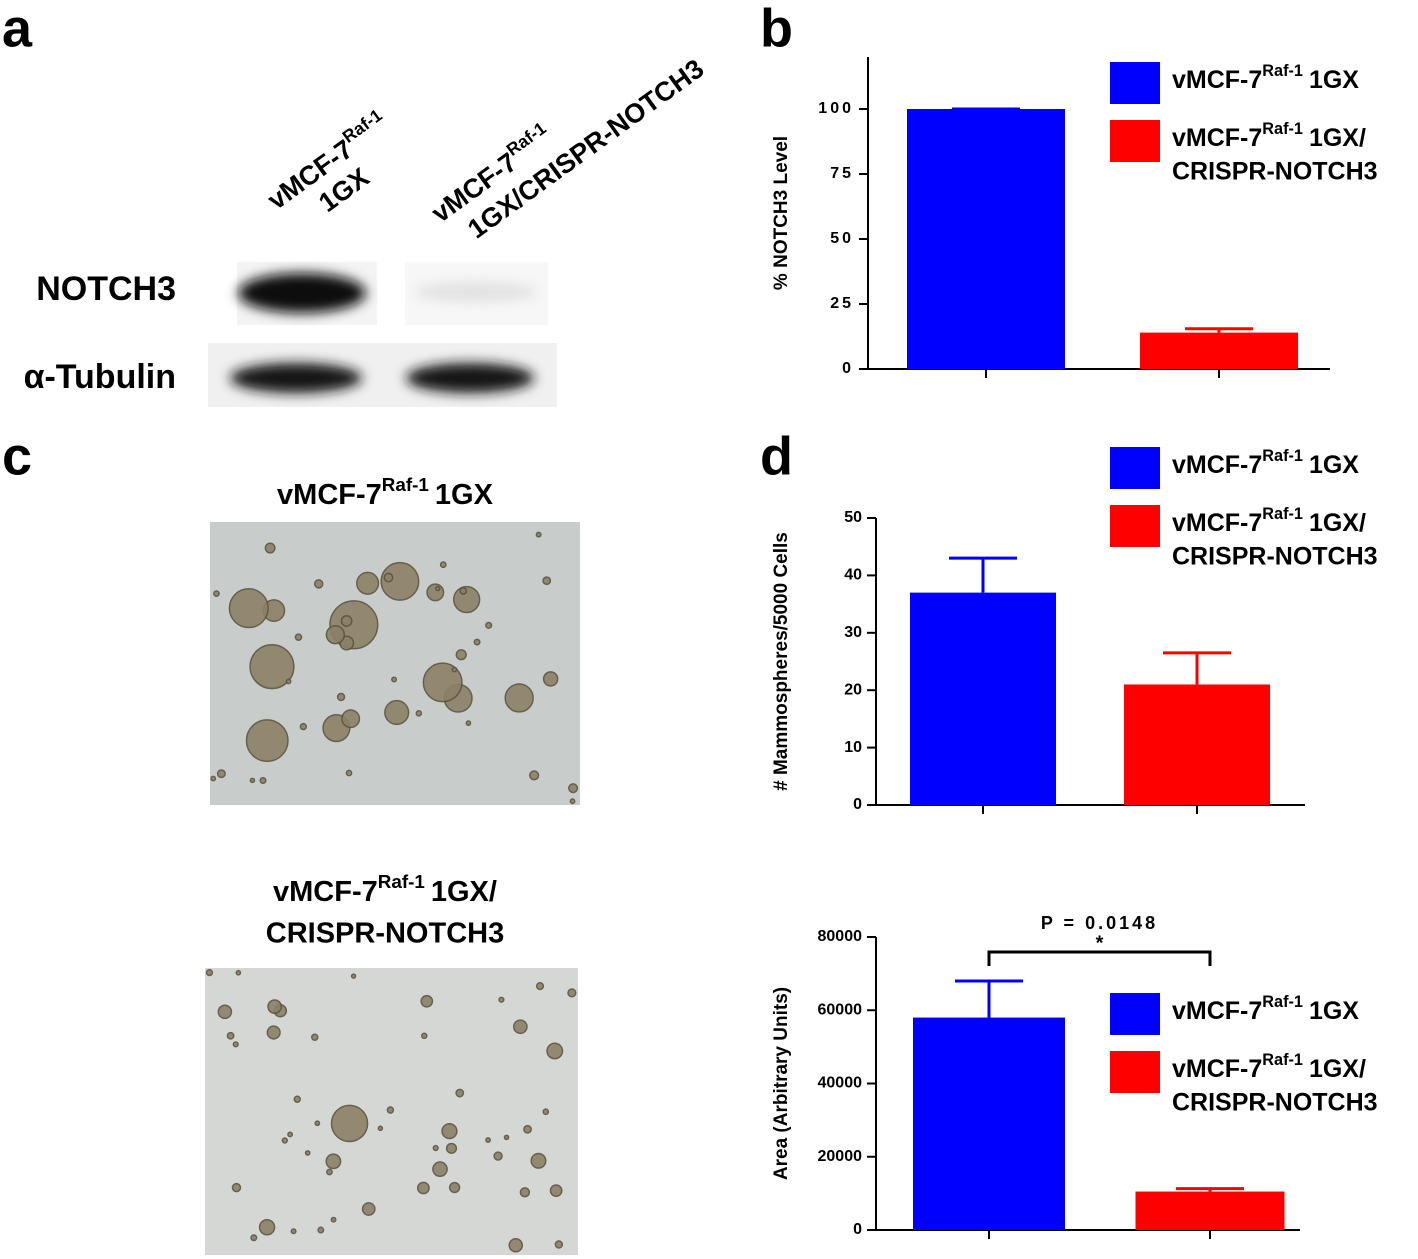 The height and width of the screenshot is (1259, 1418). I want to click on blot-row-label: α-Tubulin, so click(100, 377).